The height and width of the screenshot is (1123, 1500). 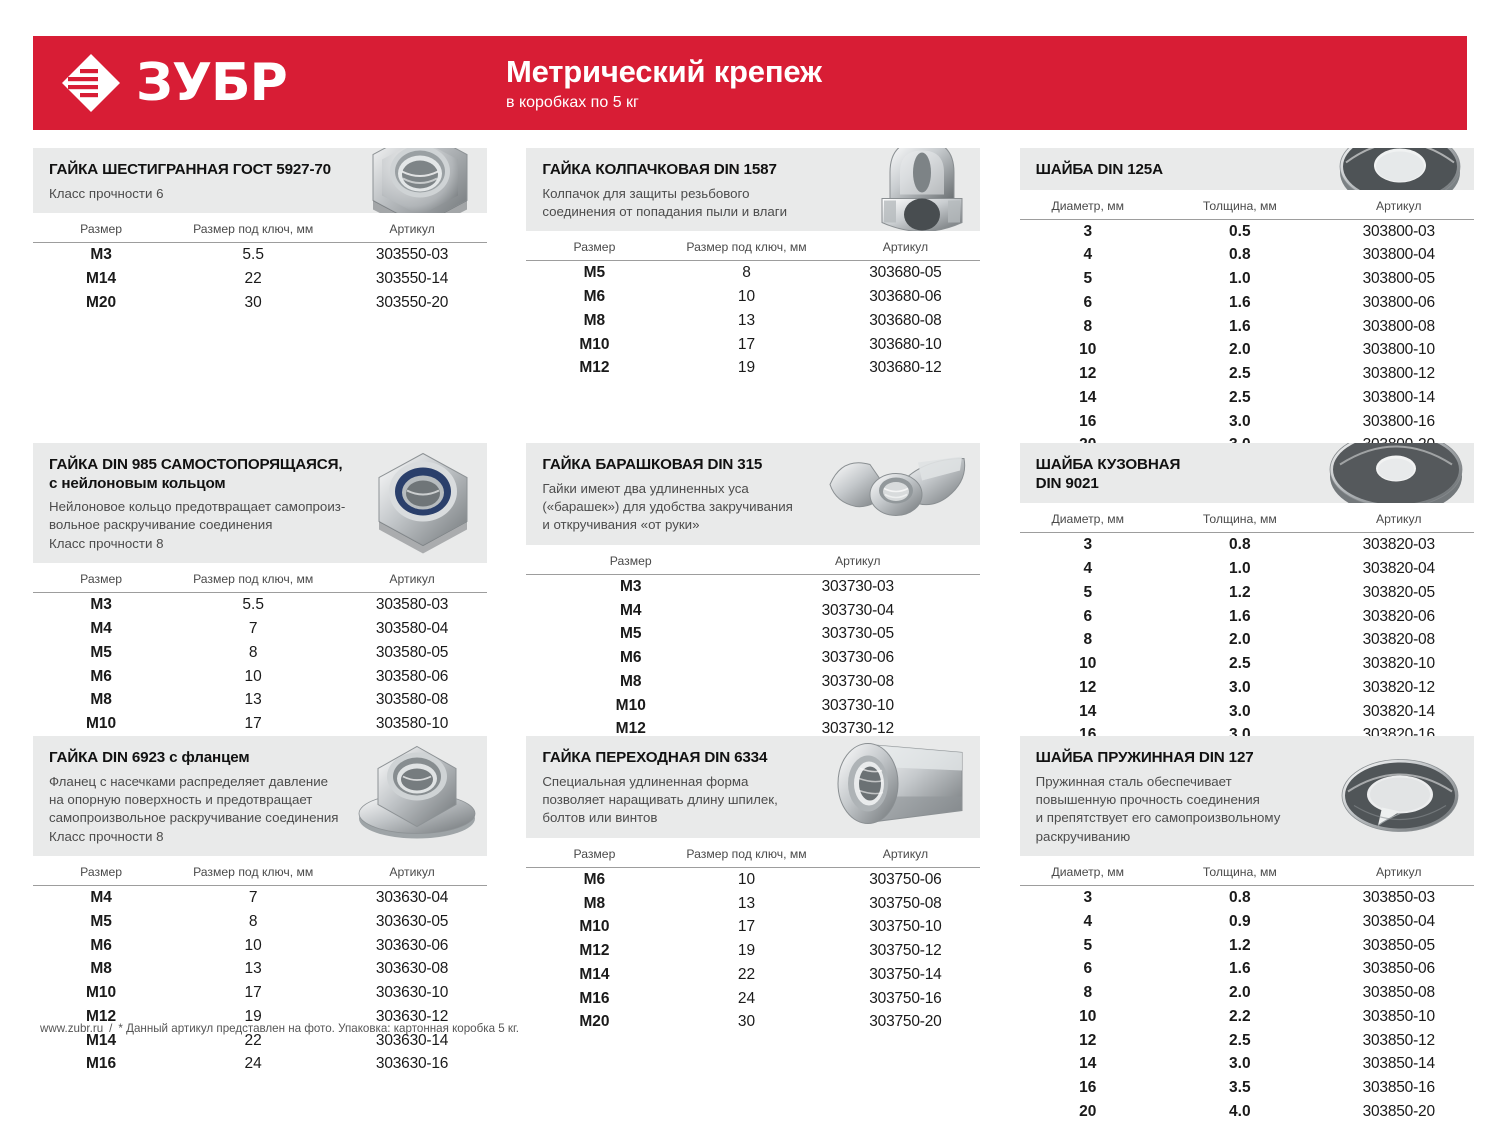 I want to click on cell-measure: 13, so click(x=253, y=969).